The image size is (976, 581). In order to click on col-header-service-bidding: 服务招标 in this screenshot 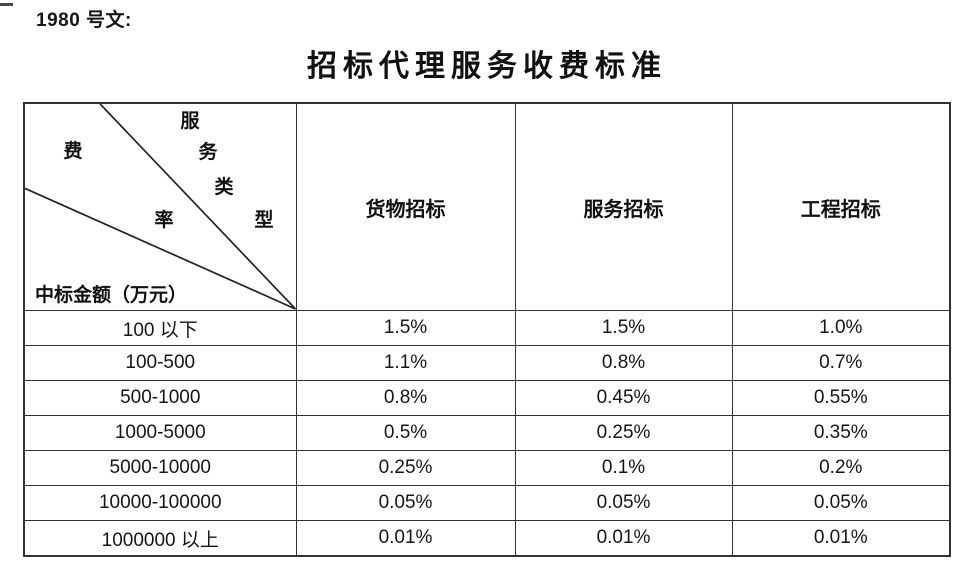, I will do `click(623, 206)`.